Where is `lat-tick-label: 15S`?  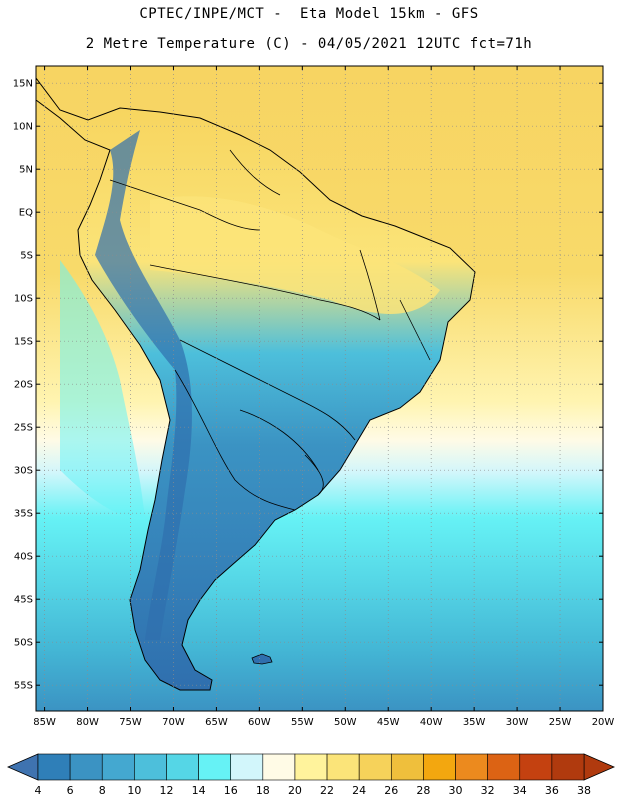 lat-tick-label: 15S is located at coordinates (23, 342).